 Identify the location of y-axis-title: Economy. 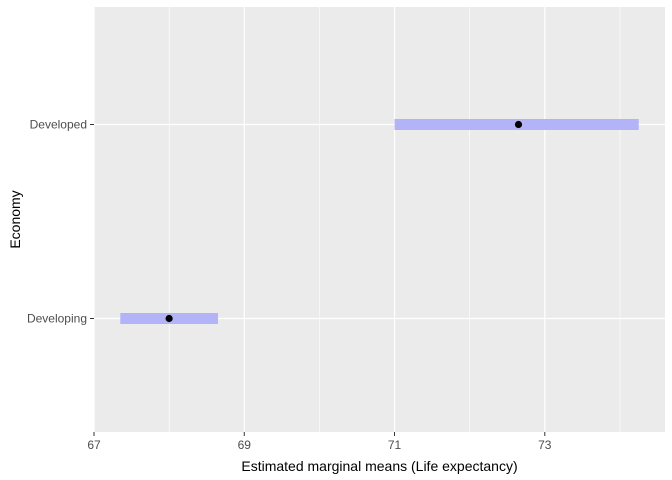
(15, 219).